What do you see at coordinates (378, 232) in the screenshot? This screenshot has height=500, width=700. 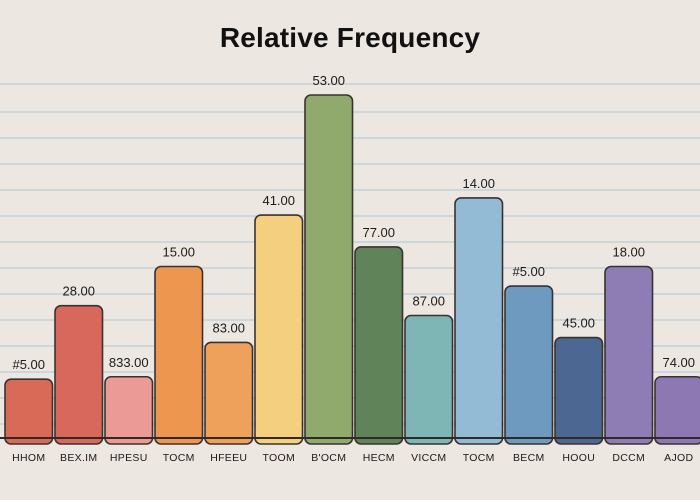 I see `value-label: 77.00` at bounding box center [378, 232].